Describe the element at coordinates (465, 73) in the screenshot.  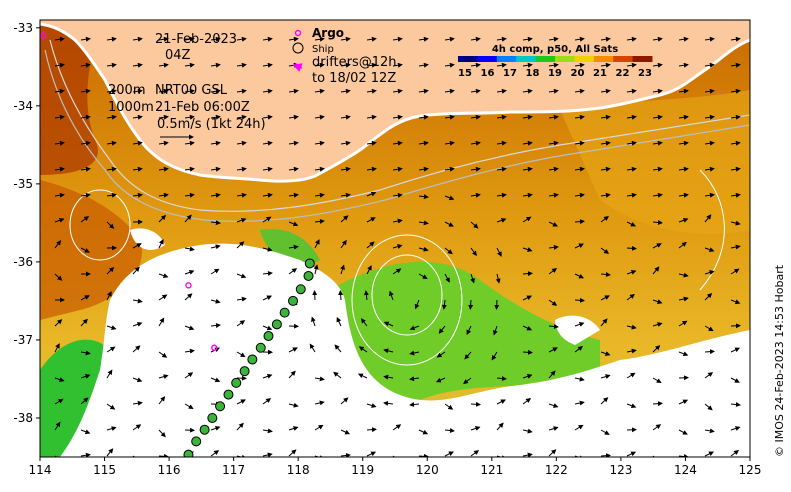
I see `colorbar-label: 15` at that location.